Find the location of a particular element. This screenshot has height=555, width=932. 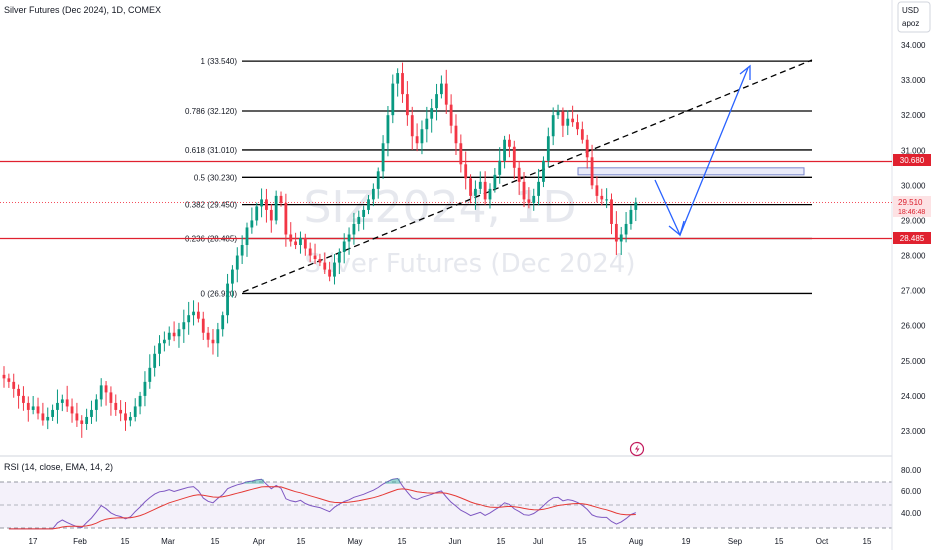

arrow-down-head is located at coordinates (676, 228).